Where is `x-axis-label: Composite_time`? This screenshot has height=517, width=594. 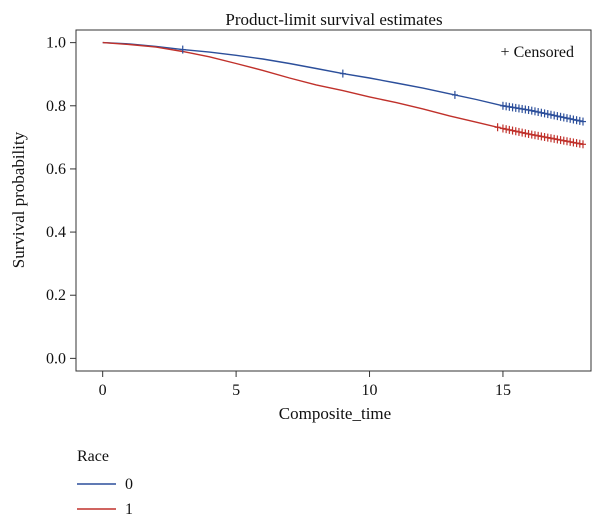
x-axis-label: Composite_time is located at coordinates (335, 413).